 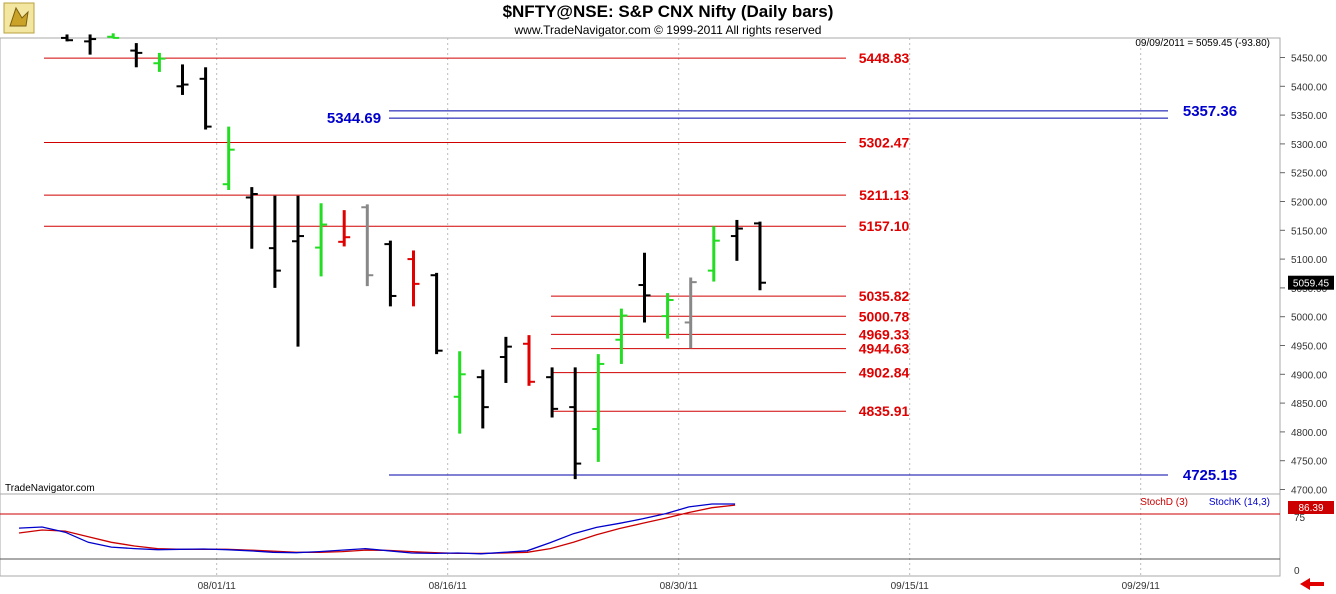 I want to click on level-label: 5344.69, so click(x=354, y=118).